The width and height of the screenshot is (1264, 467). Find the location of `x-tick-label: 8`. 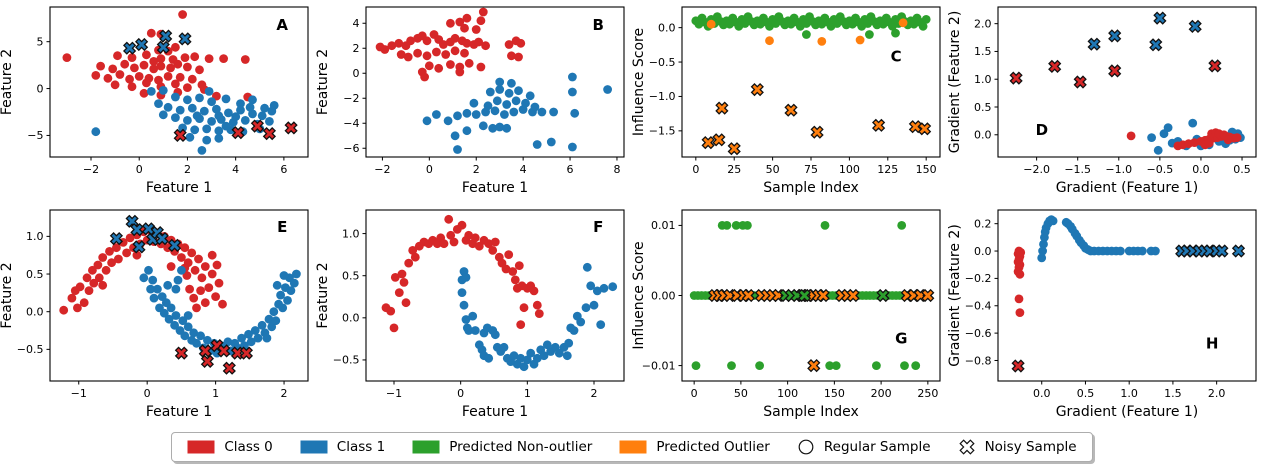

x-tick-label: 8 is located at coordinates (616, 169).